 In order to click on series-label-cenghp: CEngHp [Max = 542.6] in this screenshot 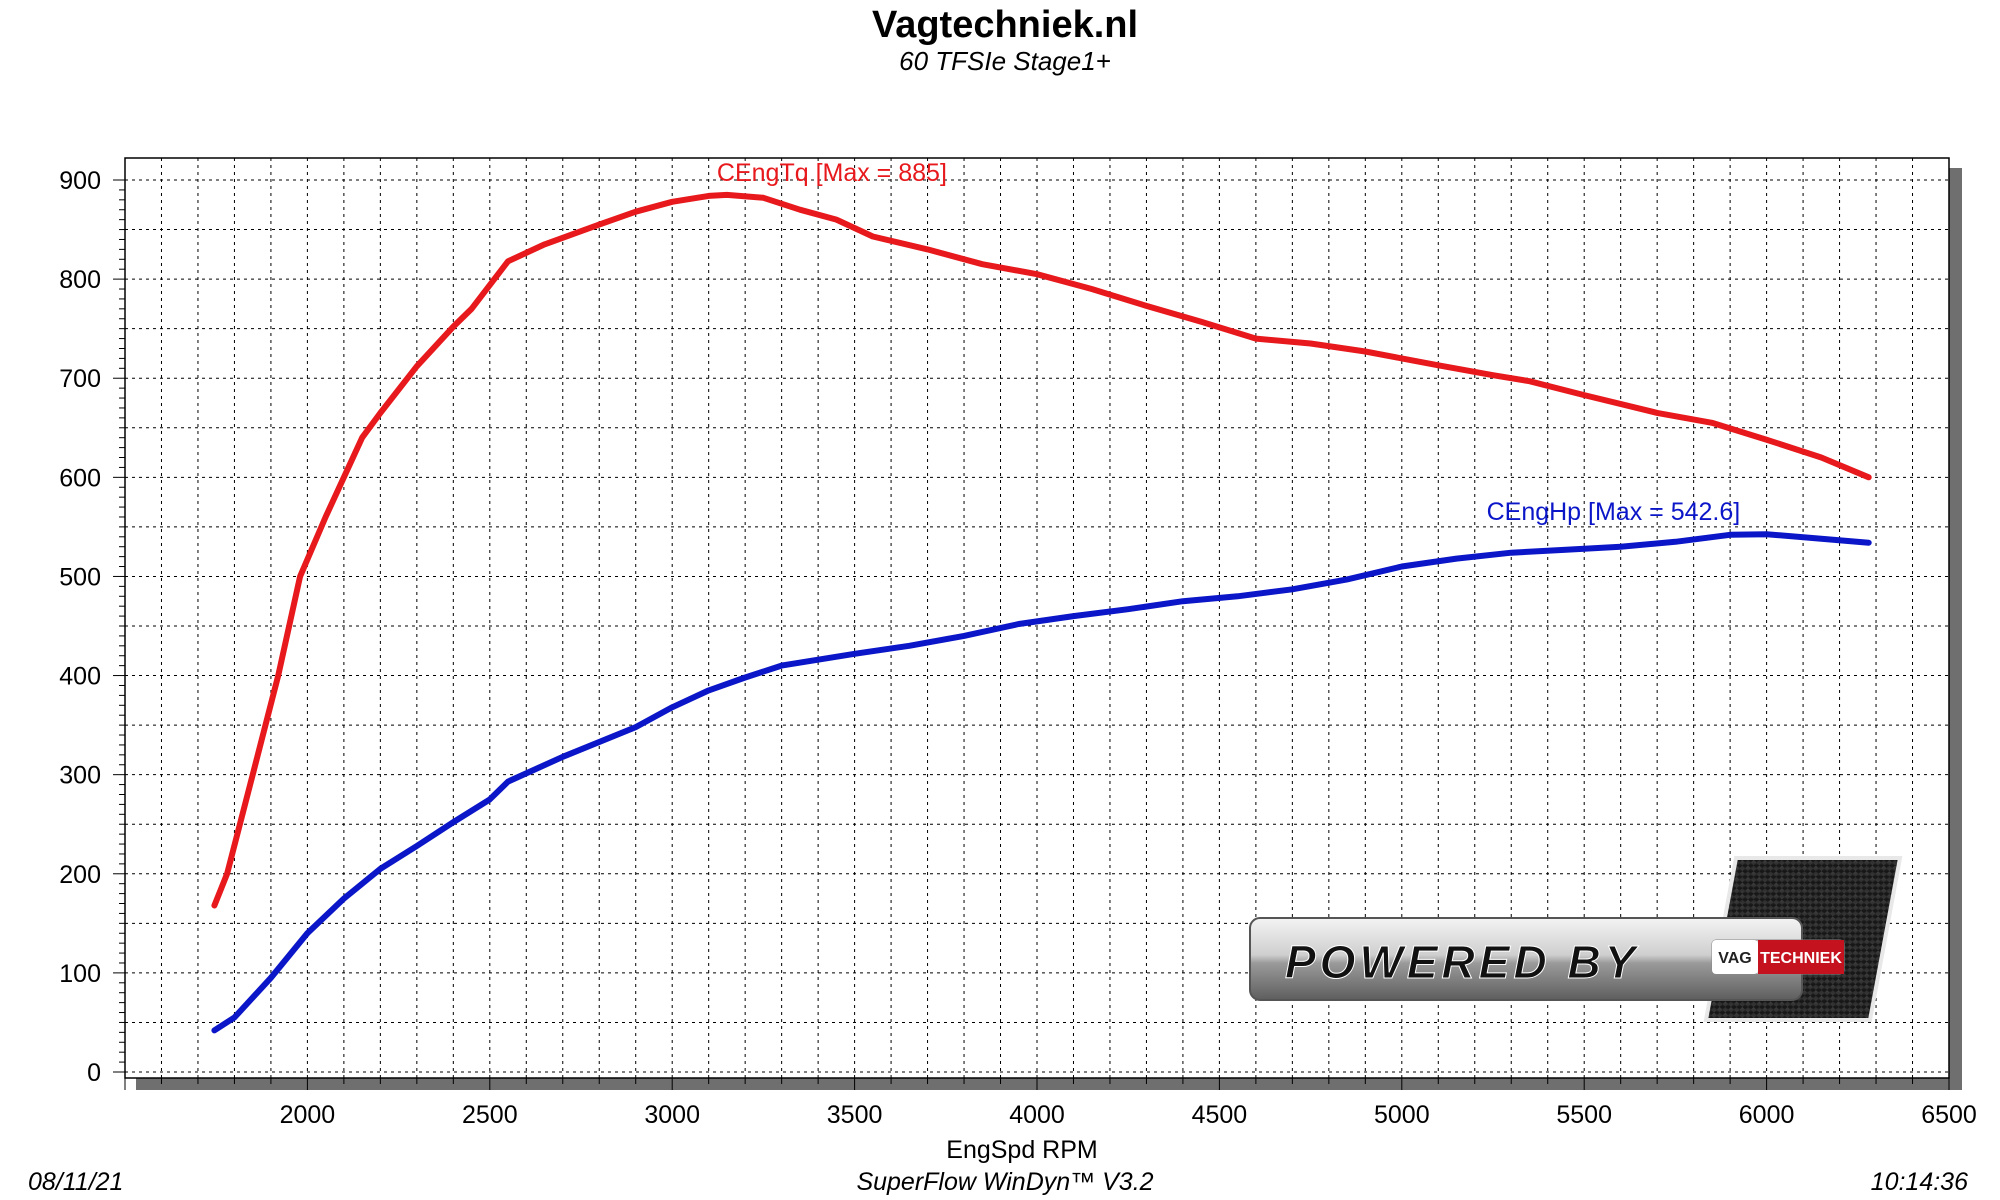, I will do `click(1614, 512)`.